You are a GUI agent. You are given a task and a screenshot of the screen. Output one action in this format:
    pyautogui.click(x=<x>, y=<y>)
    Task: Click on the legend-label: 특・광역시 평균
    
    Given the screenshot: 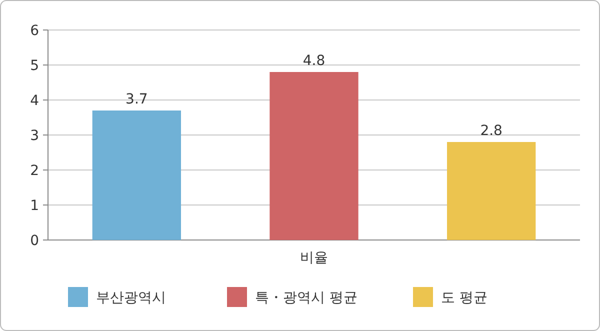 What is the action you would take?
    pyautogui.click(x=306, y=298)
    